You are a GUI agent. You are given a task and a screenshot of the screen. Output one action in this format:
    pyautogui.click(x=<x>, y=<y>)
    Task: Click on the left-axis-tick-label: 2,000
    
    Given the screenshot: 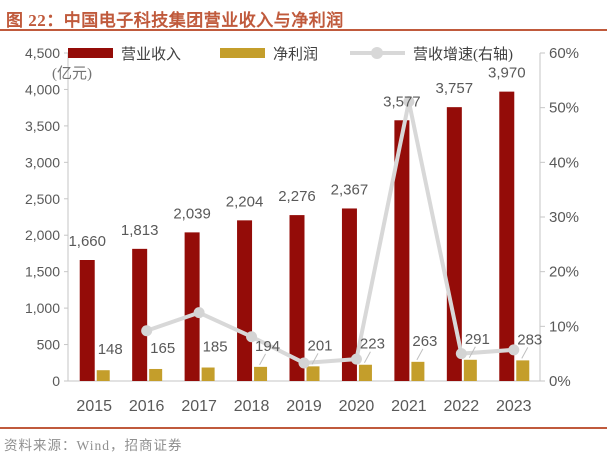 What is the action you would take?
    pyautogui.click(x=42, y=235)
    